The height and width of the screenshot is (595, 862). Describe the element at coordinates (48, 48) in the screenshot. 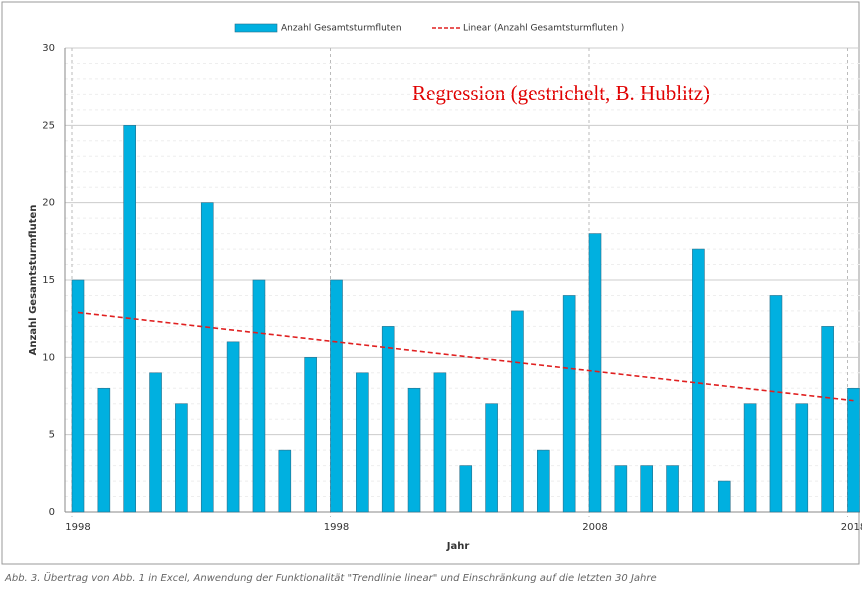

I see `y-tick-label: 30` at that location.